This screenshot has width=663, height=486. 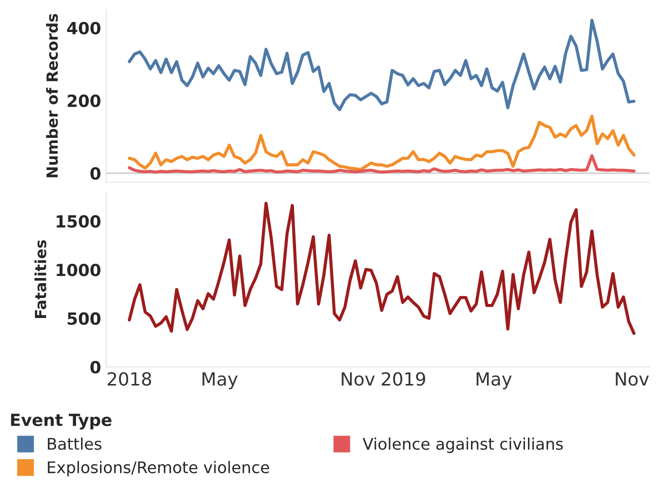 I want to click on y-tick-label: 1500, so click(x=78, y=221).